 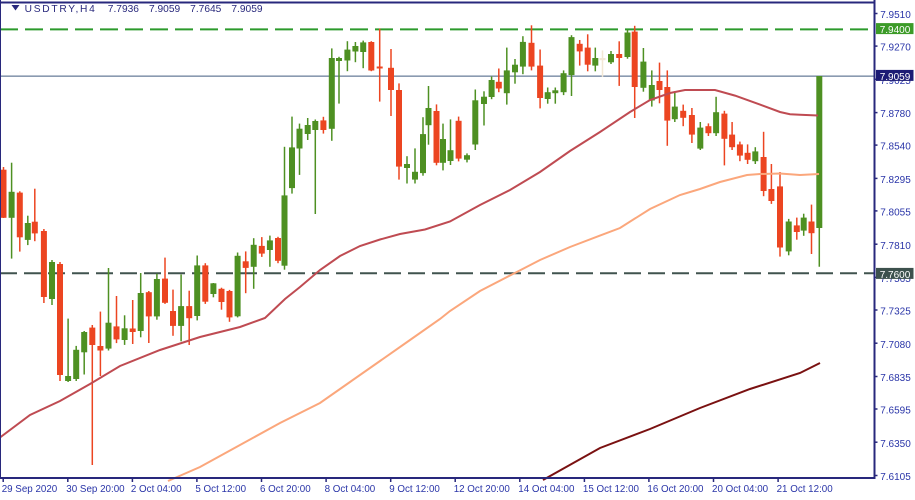 I want to click on svg-text: USDTRY,H4, so click(x=61, y=9).